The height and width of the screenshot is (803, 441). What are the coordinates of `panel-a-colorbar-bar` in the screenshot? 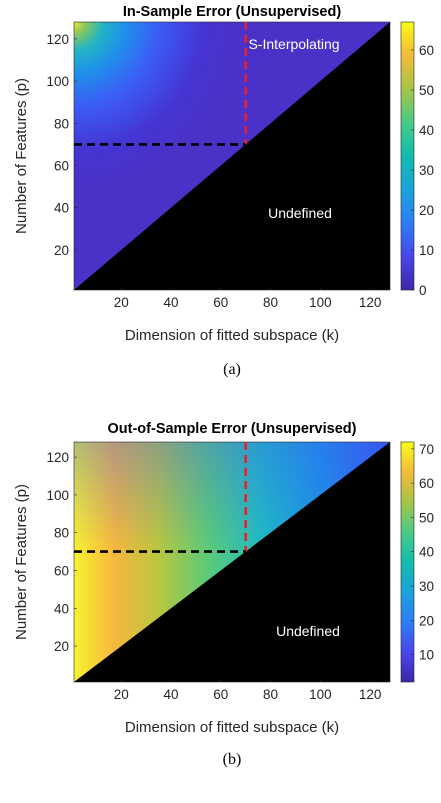 It's located at (407, 156).